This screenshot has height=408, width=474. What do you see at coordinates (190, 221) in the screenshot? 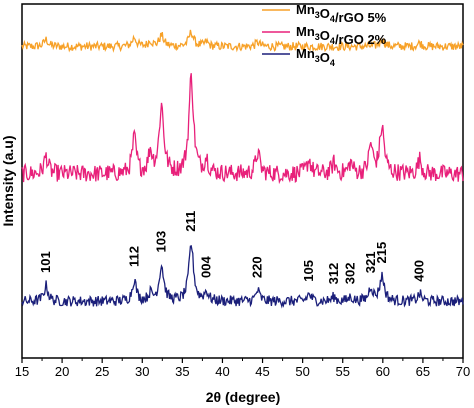
I see `peak-label-211: 211` at bounding box center [190, 221].